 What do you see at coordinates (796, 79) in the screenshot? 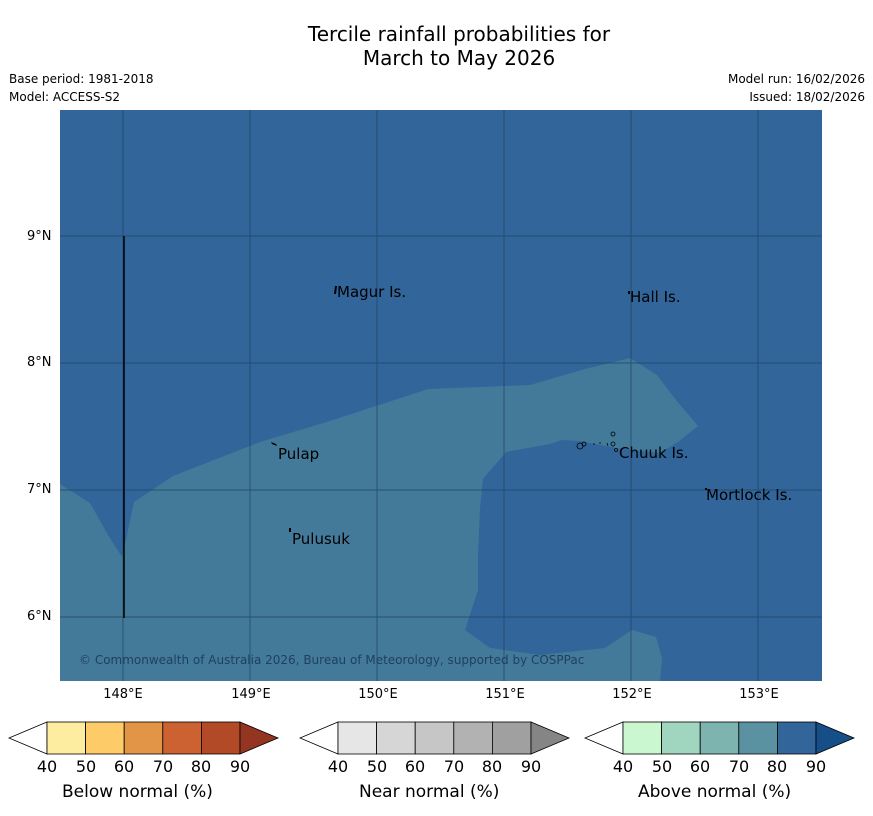
I see `model-run: Model run: 16/02/2026` at bounding box center [796, 79].